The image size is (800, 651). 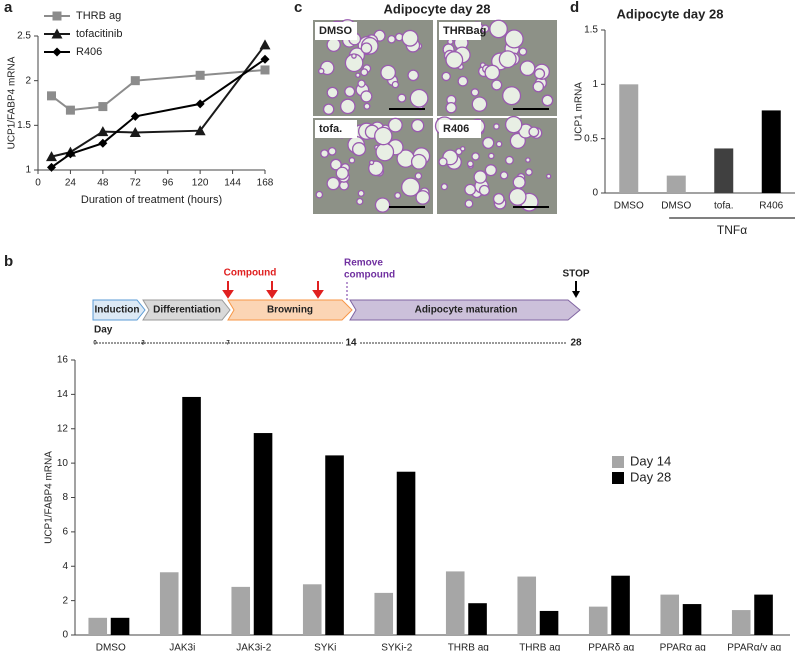 I want to click on y-axis-label: UCP1 mRNA, so click(x=579, y=111).